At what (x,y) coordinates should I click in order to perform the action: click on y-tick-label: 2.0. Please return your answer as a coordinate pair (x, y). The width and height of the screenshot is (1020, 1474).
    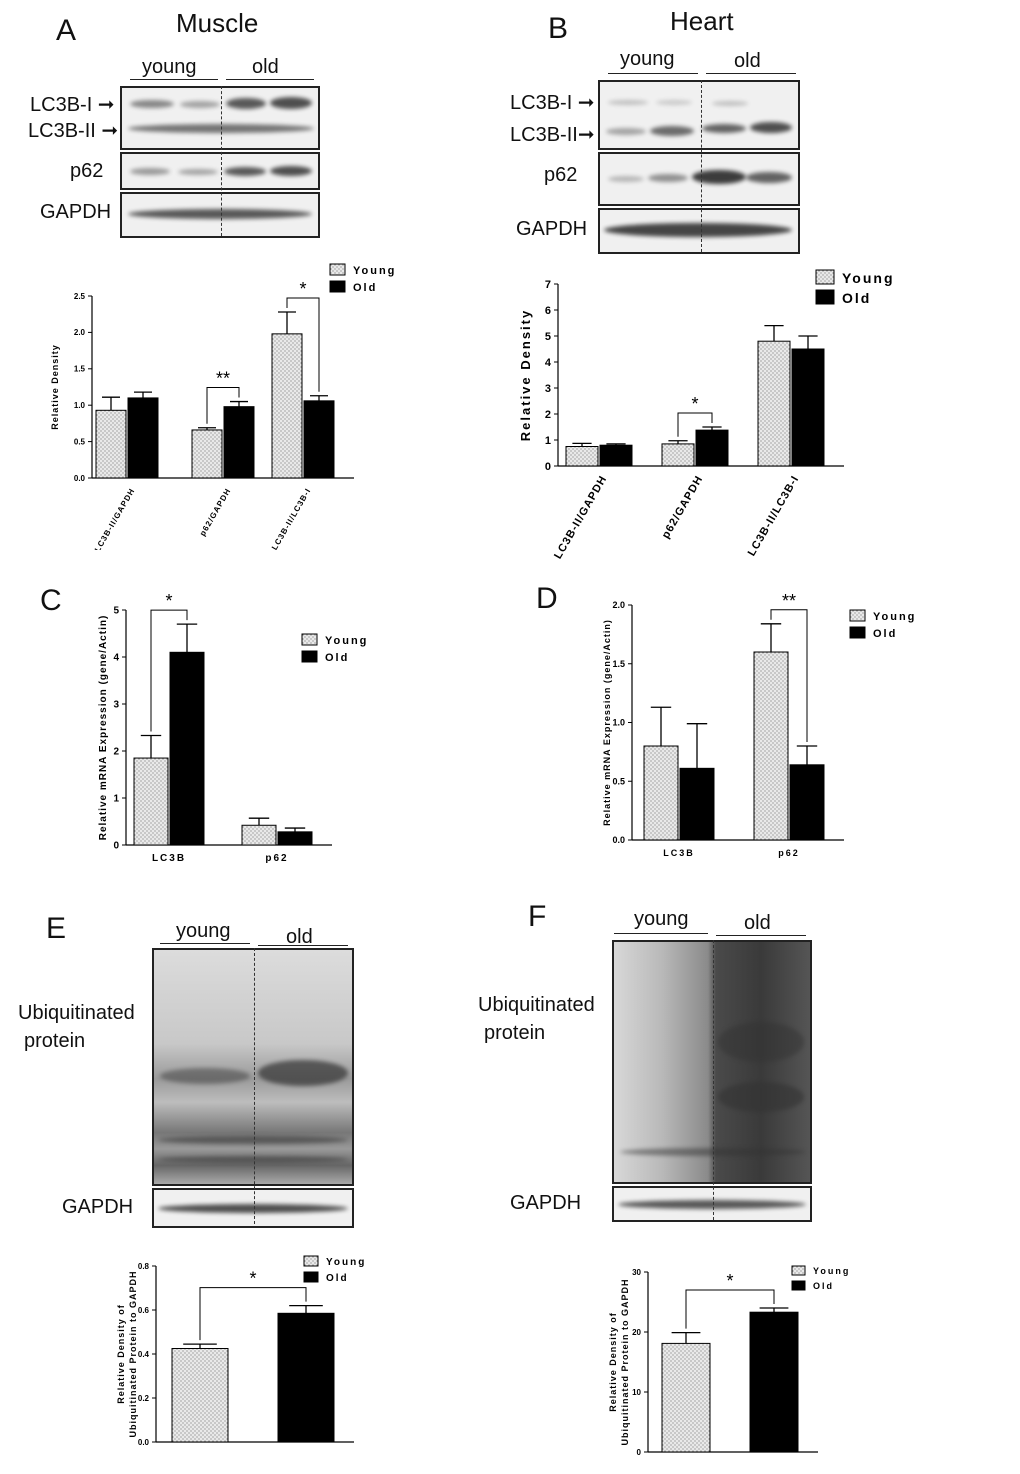
    Looking at the image, I should click on (80, 332).